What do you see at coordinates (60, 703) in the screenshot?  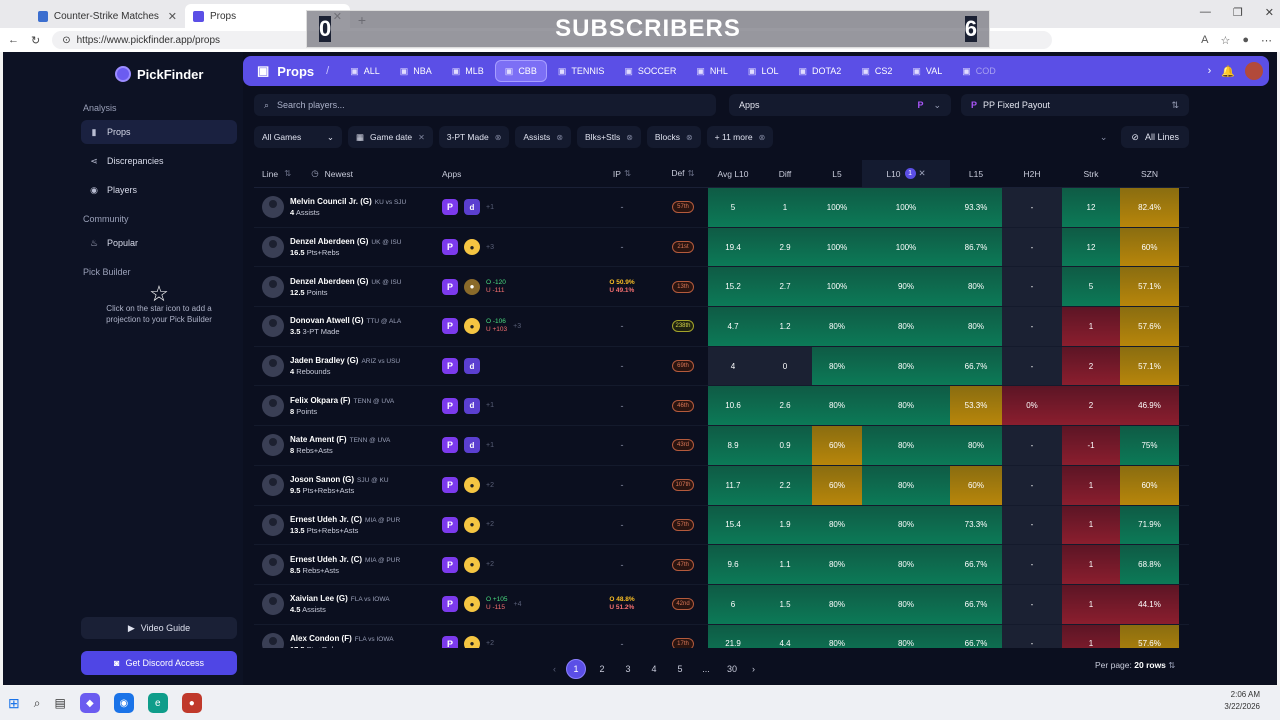 I see `task-view-icon: ▤` at bounding box center [60, 703].